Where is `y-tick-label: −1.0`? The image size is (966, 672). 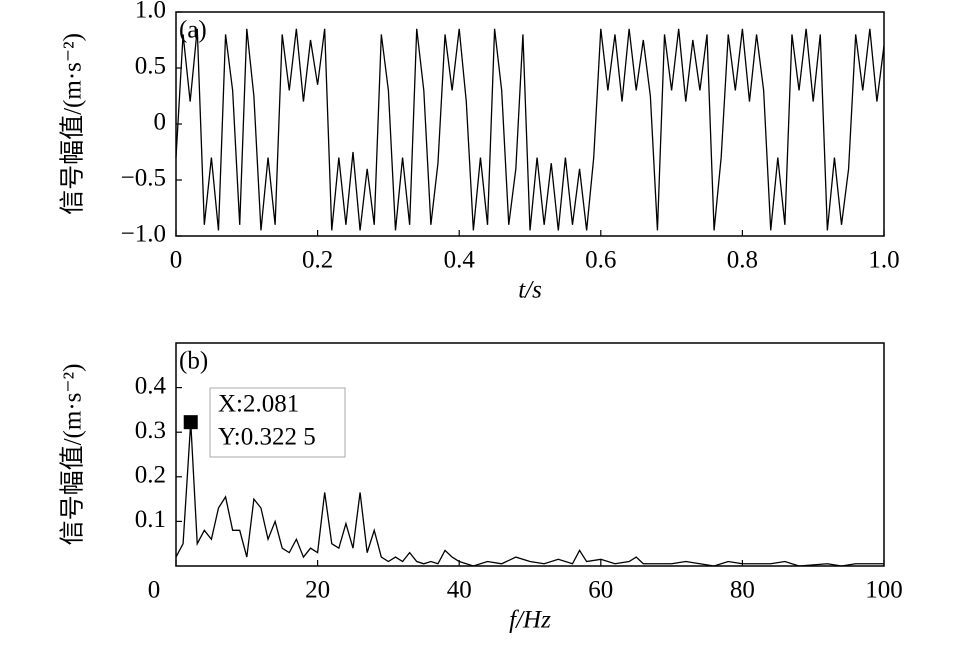
y-tick-label: −1.0 is located at coordinates (143, 234).